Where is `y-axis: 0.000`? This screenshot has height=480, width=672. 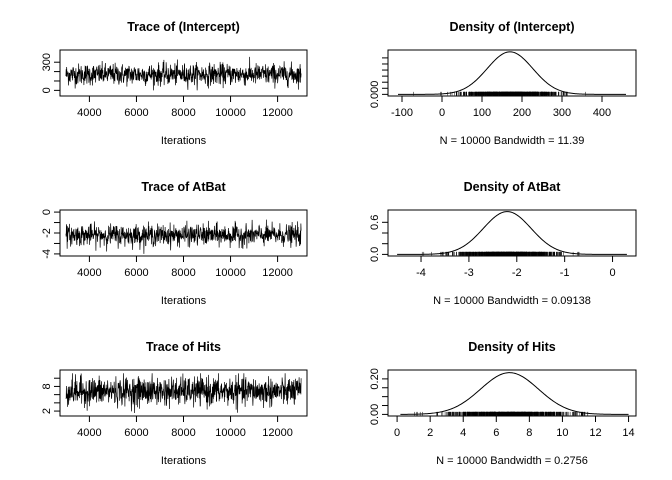
y-axis: 0.000 is located at coordinates (378, 83).